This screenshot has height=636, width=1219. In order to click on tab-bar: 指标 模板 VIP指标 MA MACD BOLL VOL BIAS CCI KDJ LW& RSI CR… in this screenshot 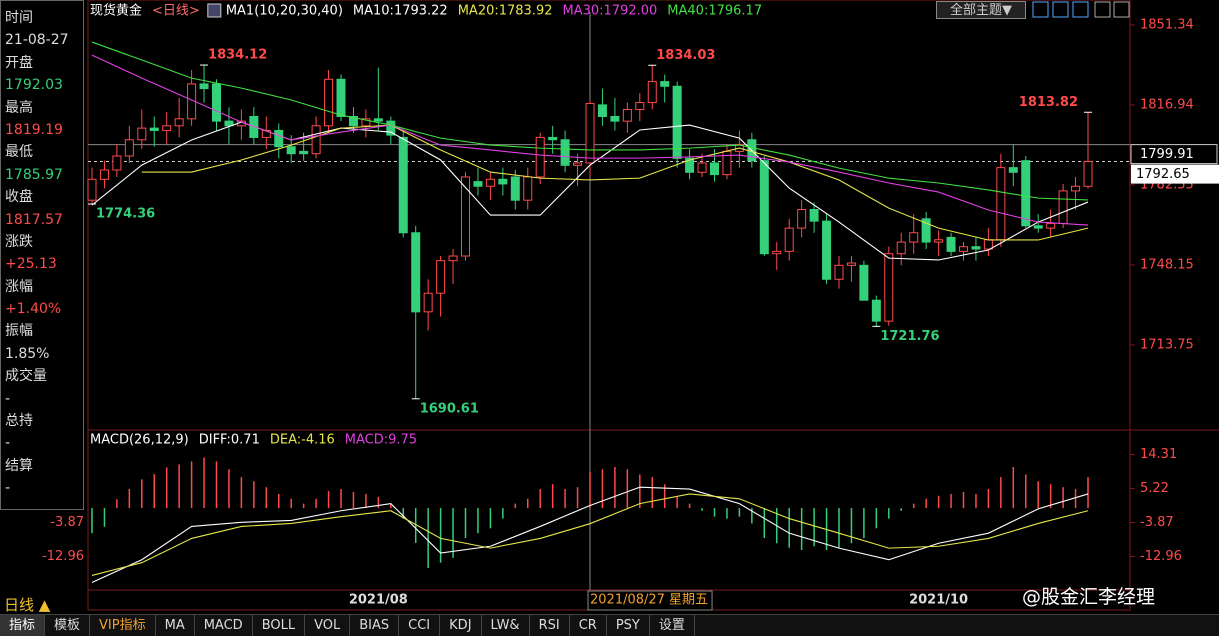, I will do `click(609, 625)`.